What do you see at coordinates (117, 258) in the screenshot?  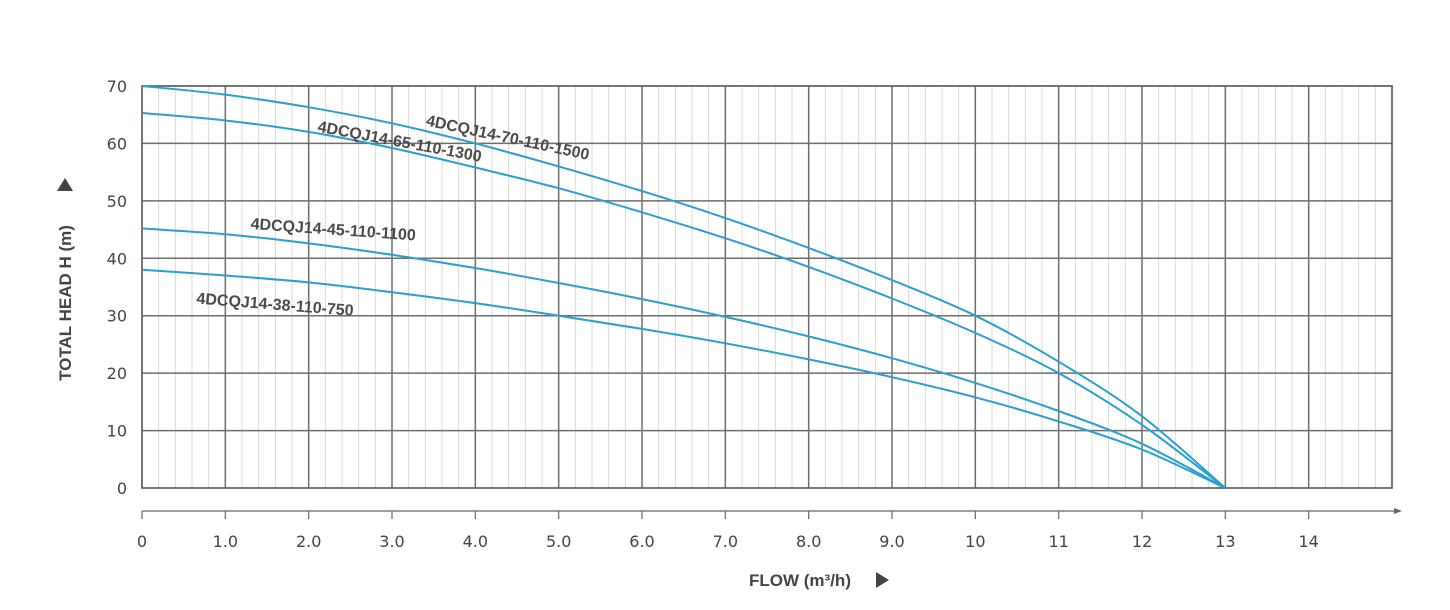 I see `y-tick-label: 40` at bounding box center [117, 258].